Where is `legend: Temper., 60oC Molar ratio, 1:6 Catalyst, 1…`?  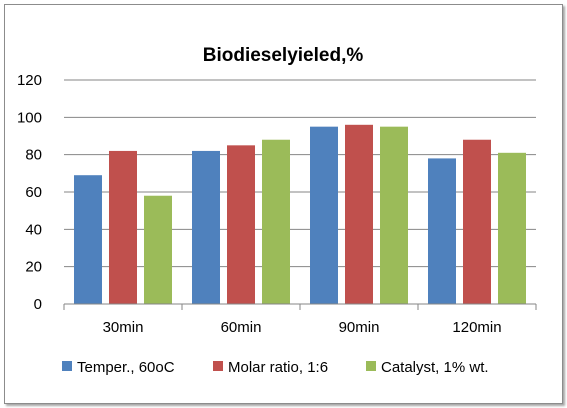 legend: Temper., 60oC Molar ratio, 1:6 Catalyst, 1… is located at coordinates (275, 367).